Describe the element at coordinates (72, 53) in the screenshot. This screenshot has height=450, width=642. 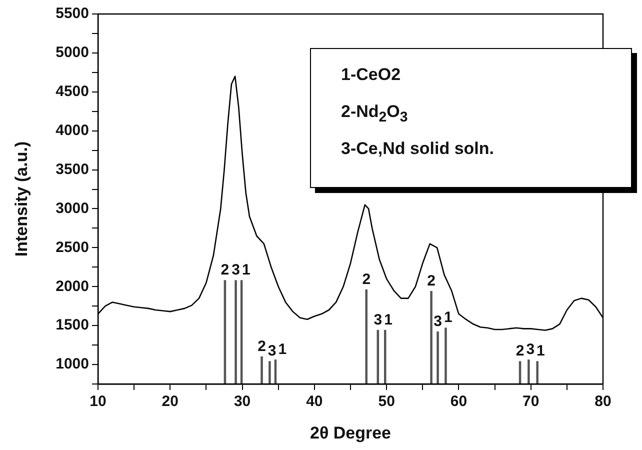
I see `y-tick-label: 5000` at that location.